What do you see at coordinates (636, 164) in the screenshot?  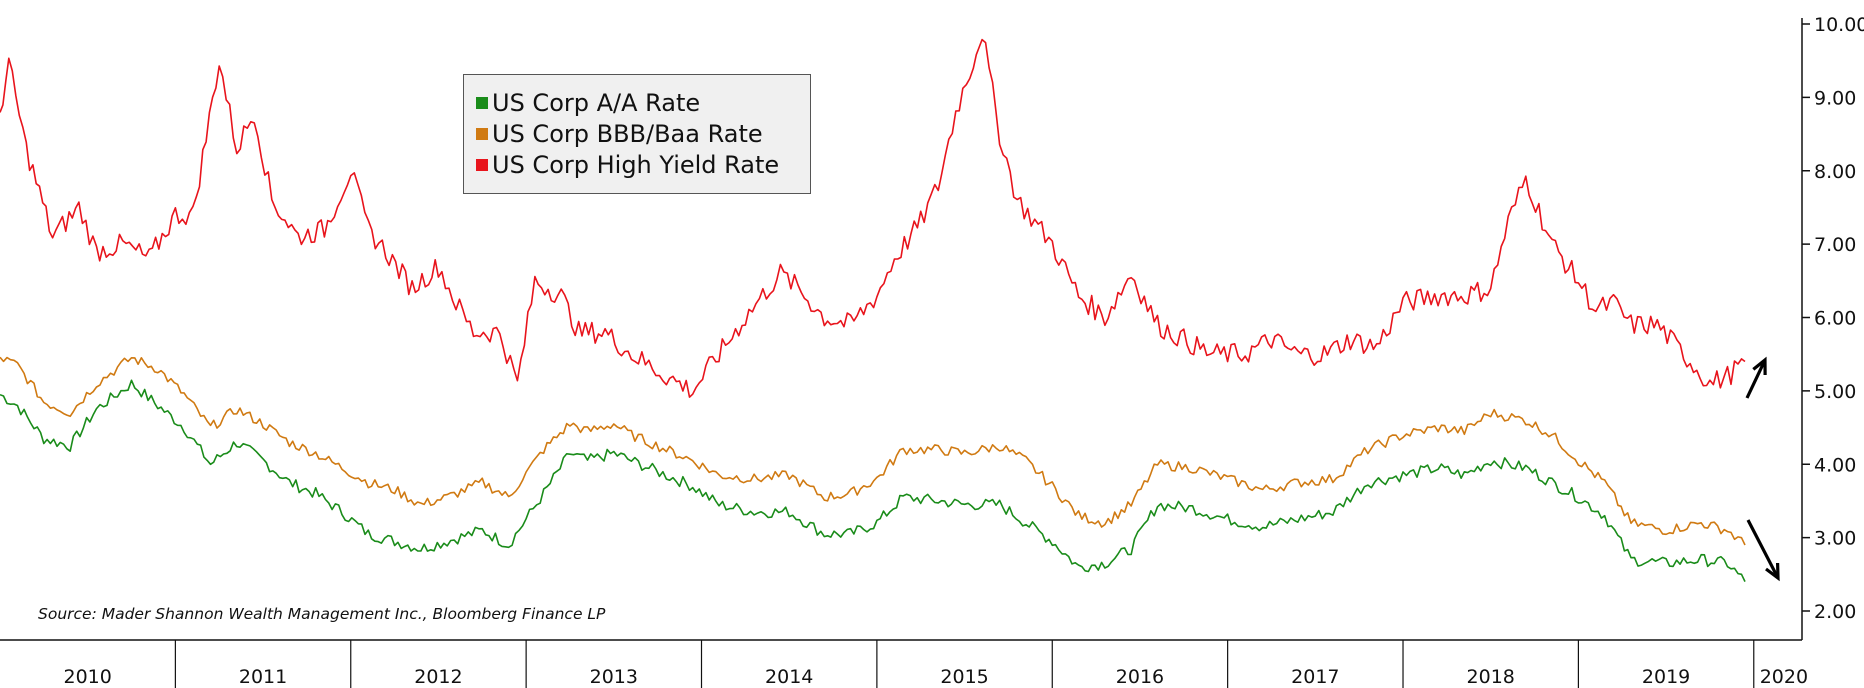 I see `legend-label-hy: US Corp High Yield Rate` at bounding box center [636, 164].